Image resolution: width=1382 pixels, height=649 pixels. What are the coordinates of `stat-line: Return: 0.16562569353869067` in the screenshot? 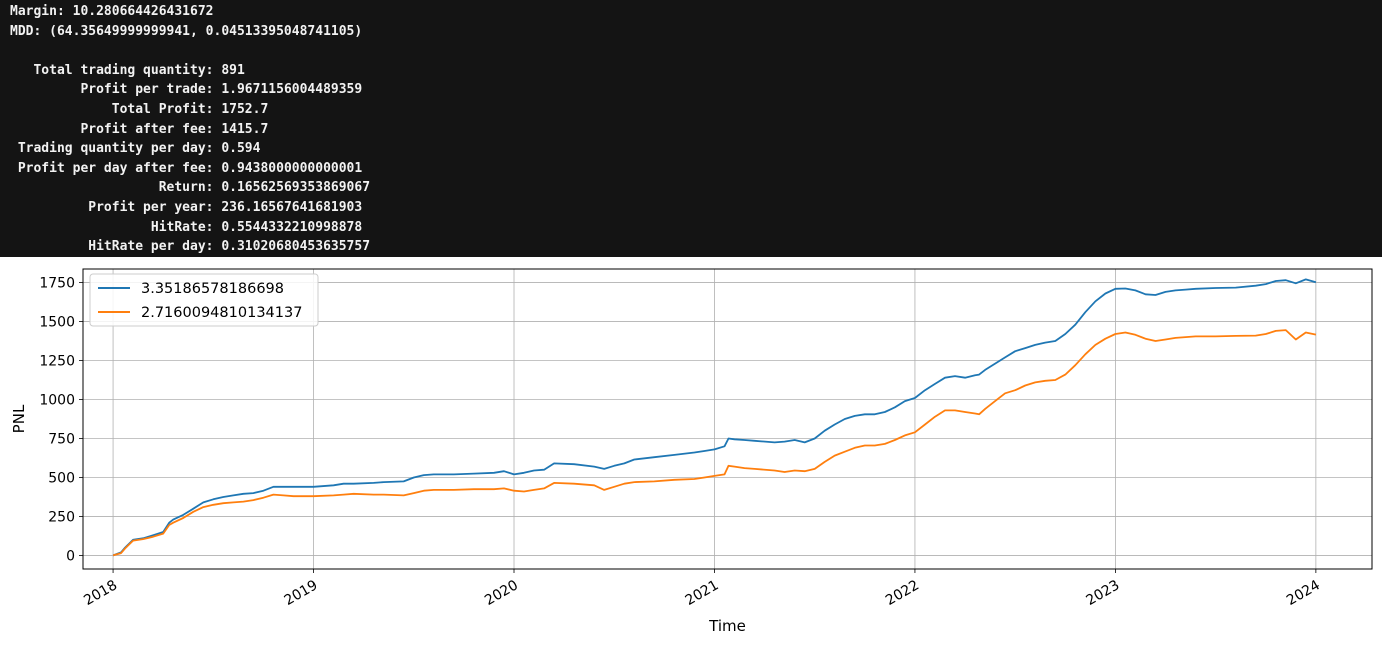 It's located at (696, 188).